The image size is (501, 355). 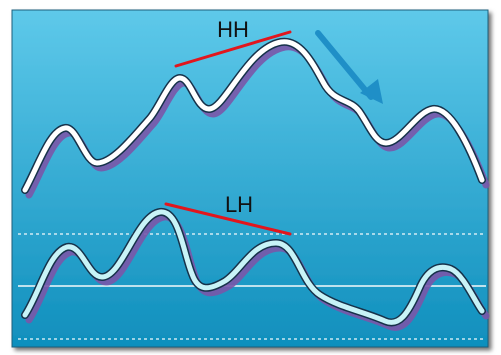 I want to click on higher-high-label: HH, so click(x=233, y=29).